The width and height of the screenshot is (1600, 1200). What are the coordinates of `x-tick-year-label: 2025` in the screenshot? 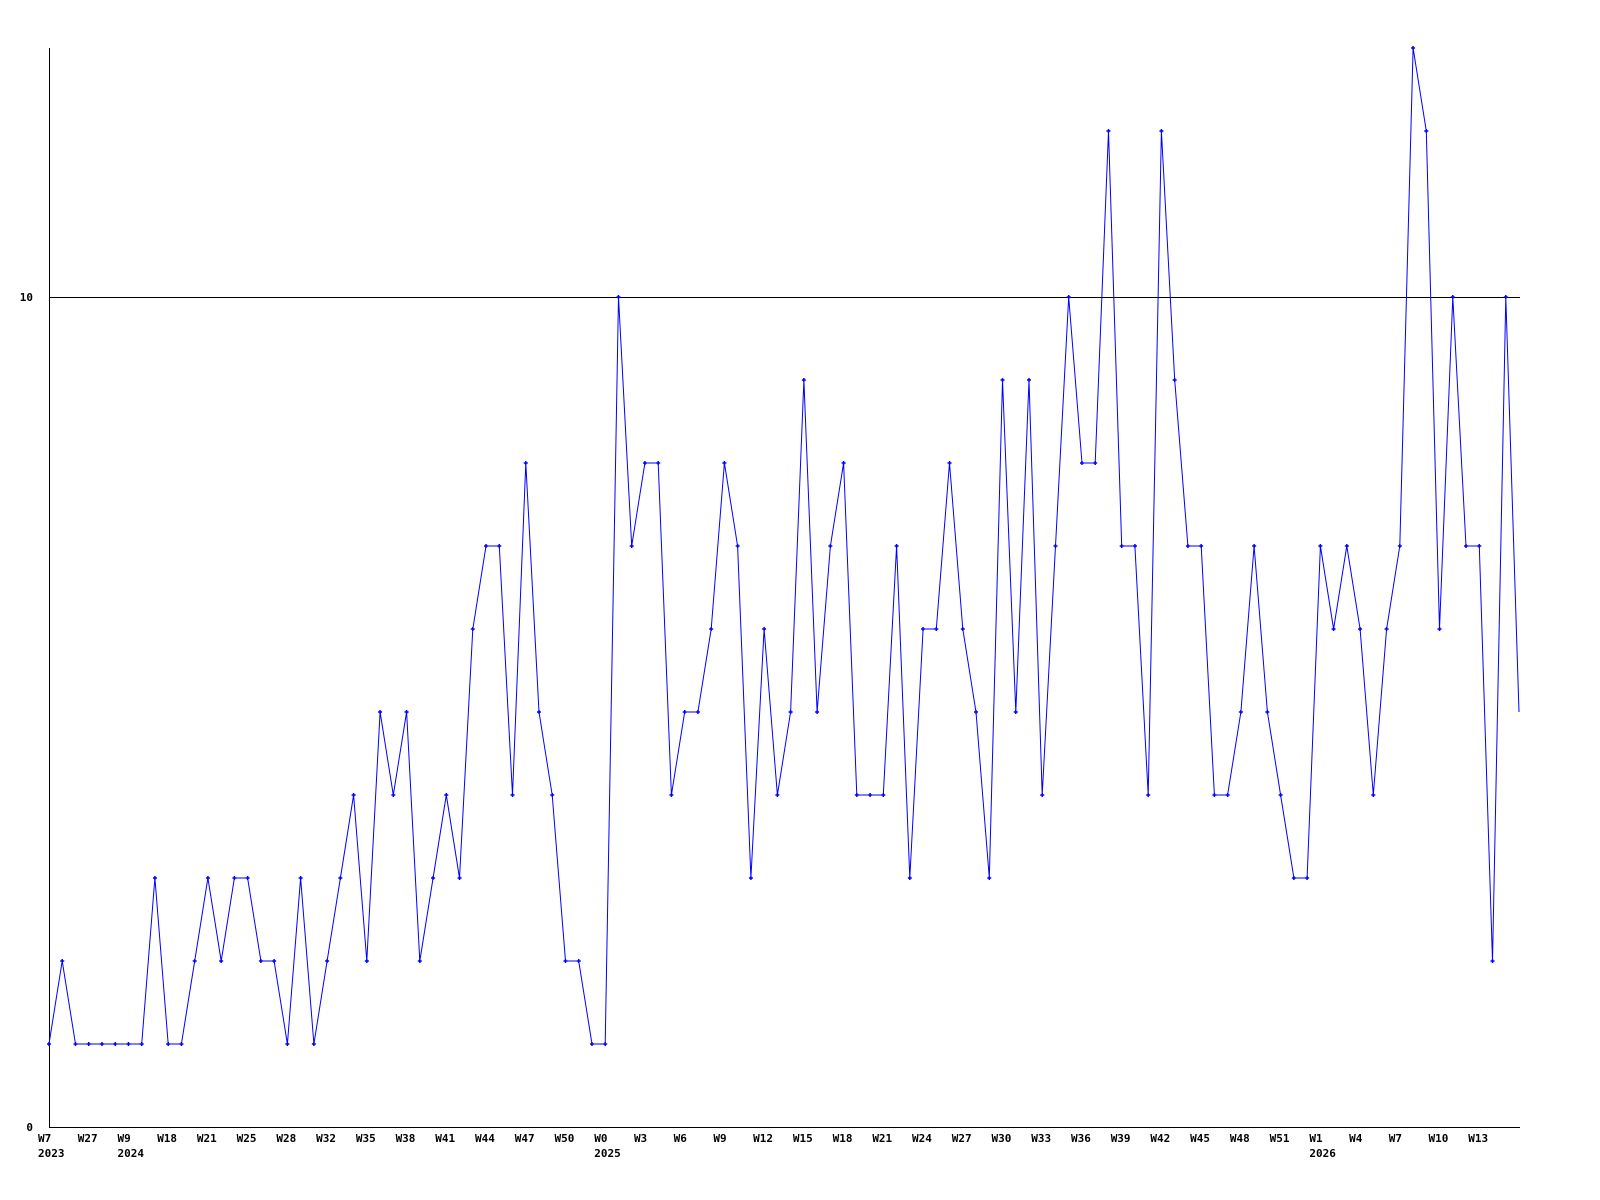 It's located at (607, 1153).